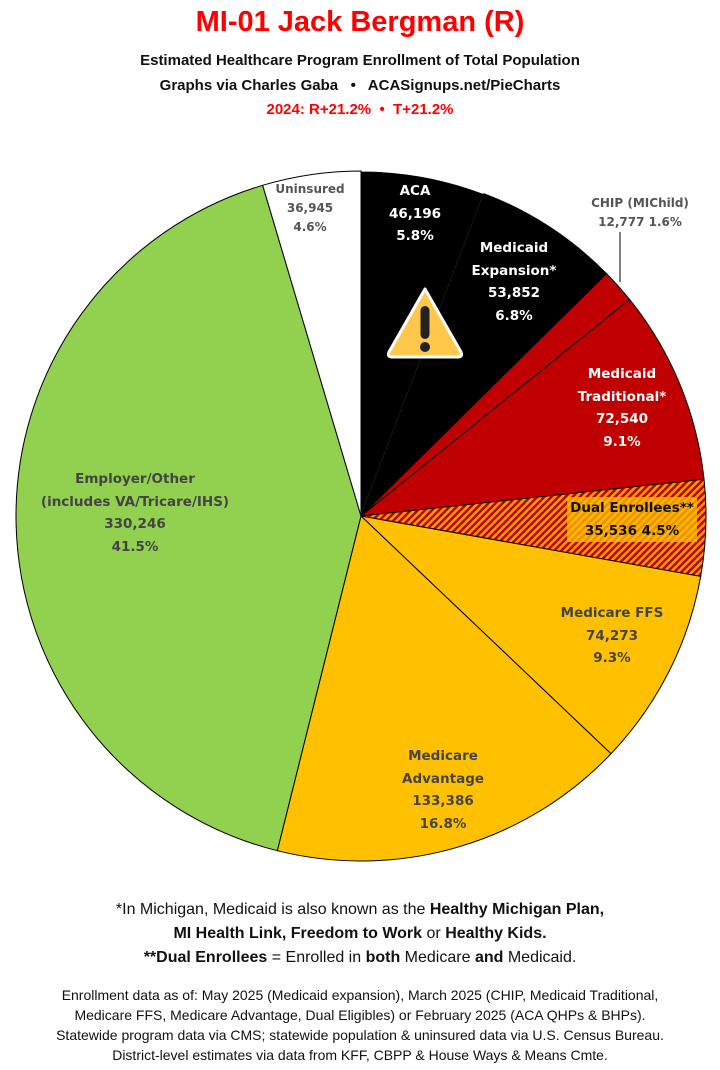  Describe the element at coordinates (514, 315) in the screenshot. I see `slice-label-line: 6.8%` at that location.